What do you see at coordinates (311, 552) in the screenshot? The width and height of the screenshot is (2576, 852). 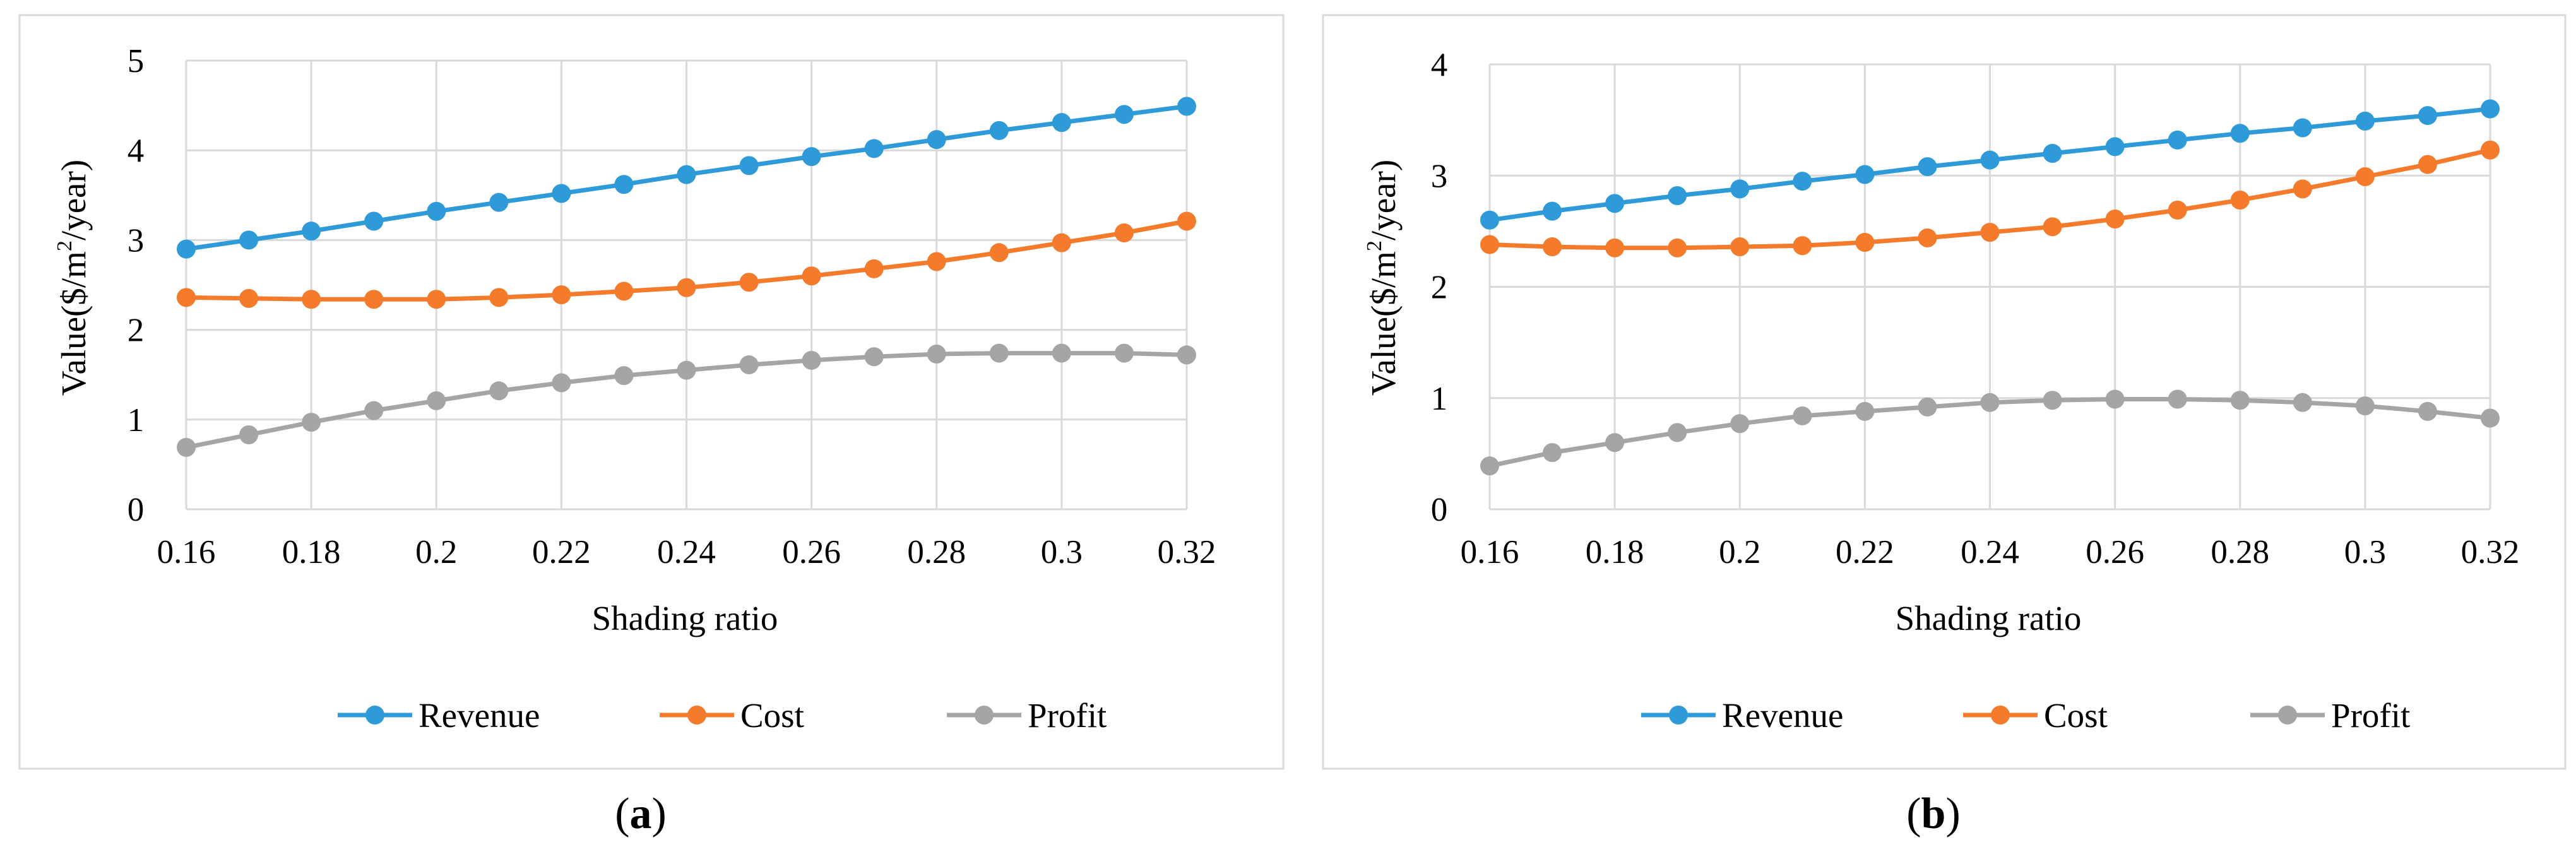 I see `x-tick-label-a: 0.18` at bounding box center [311, 552].